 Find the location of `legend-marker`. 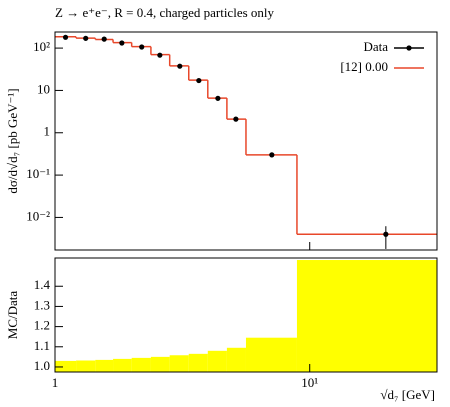

legend-marker is located at coordinates (409, 48).